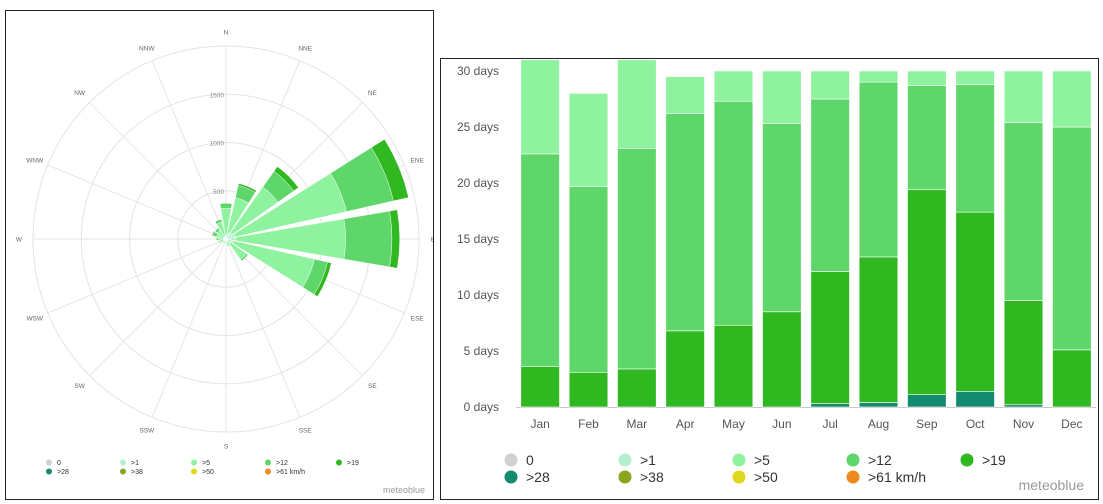  What do you see at coordinates (652, 477) in the screenshot?
I see `legend-label: >38` at bounding box center [652, 477].